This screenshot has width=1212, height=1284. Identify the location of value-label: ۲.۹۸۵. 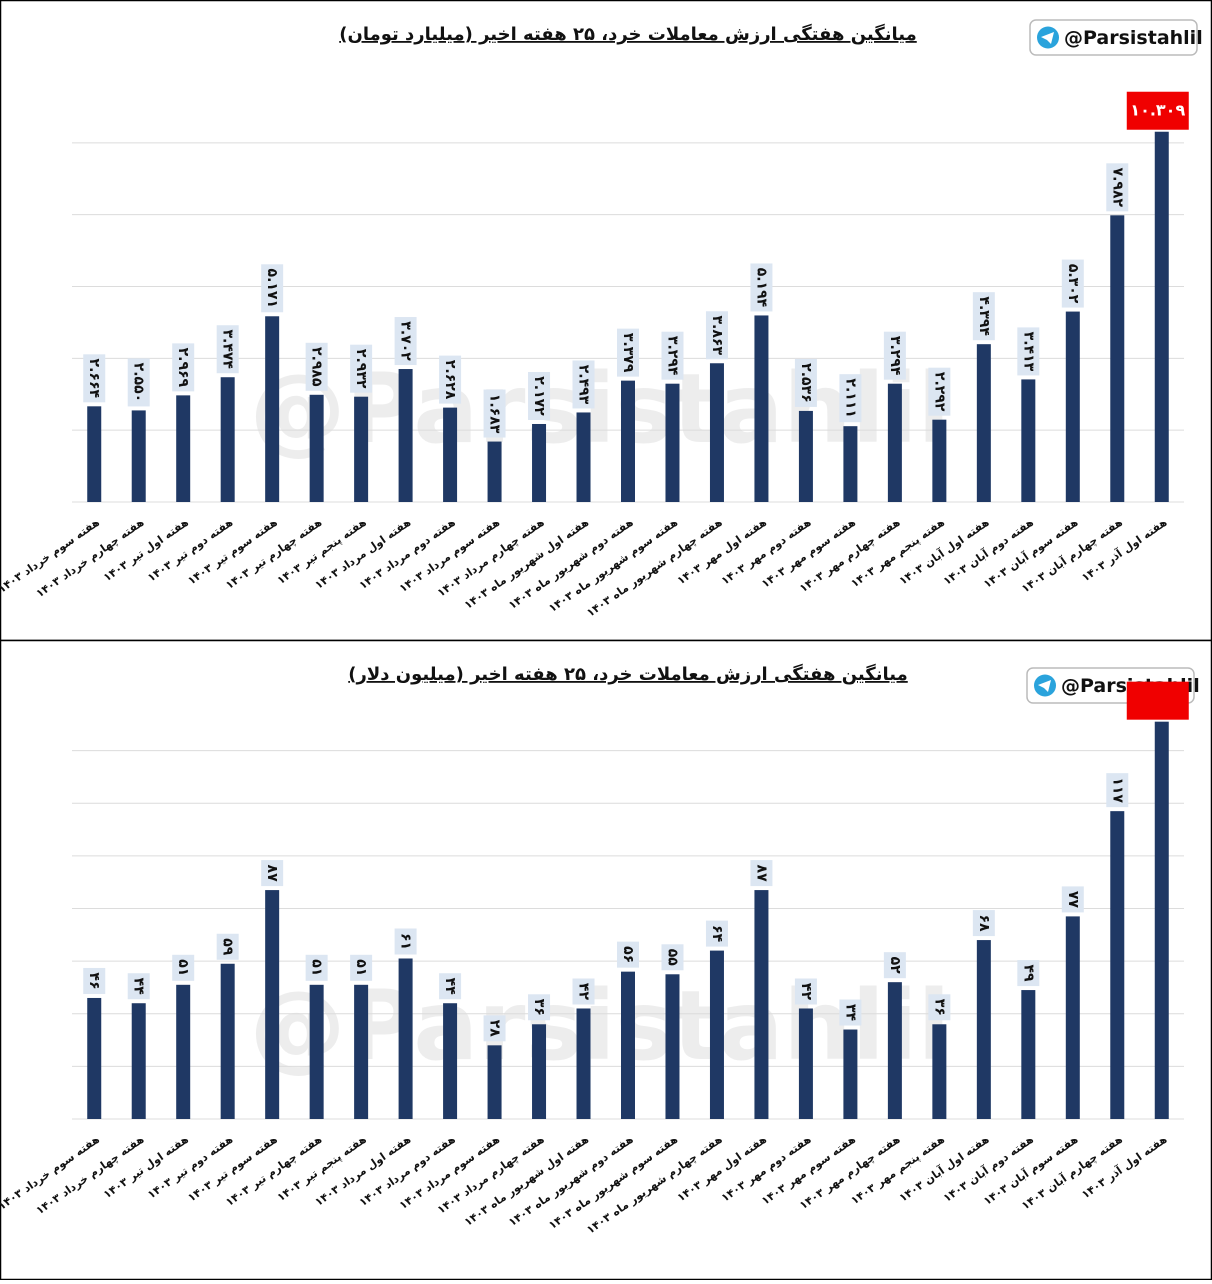
(317, 367).